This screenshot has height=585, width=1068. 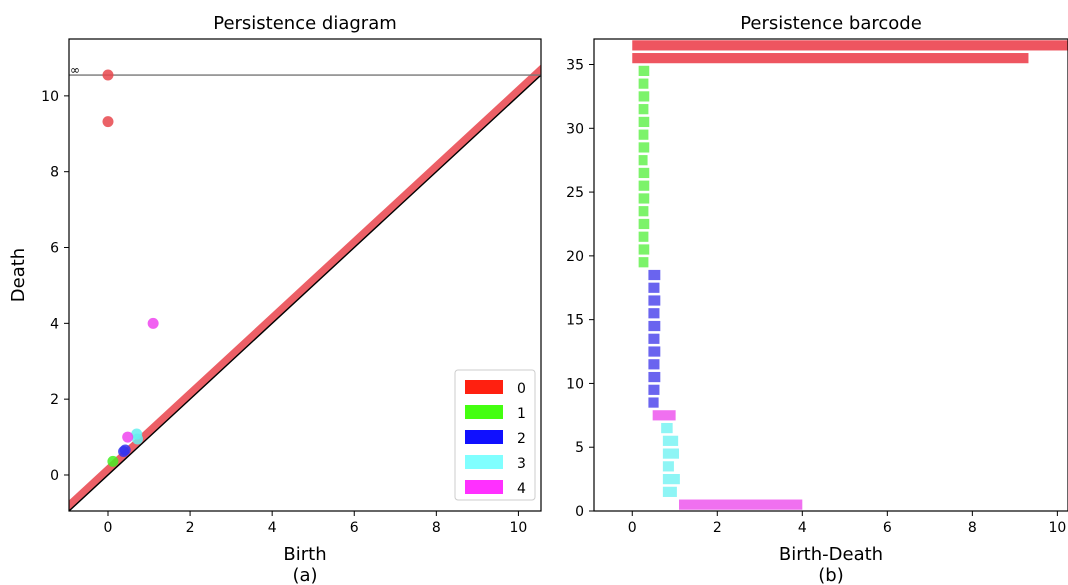 What do you see at coordinates (579, 448) in the screenshot?
I see `y-tick-label: 5` at bounding box center [579, 448].